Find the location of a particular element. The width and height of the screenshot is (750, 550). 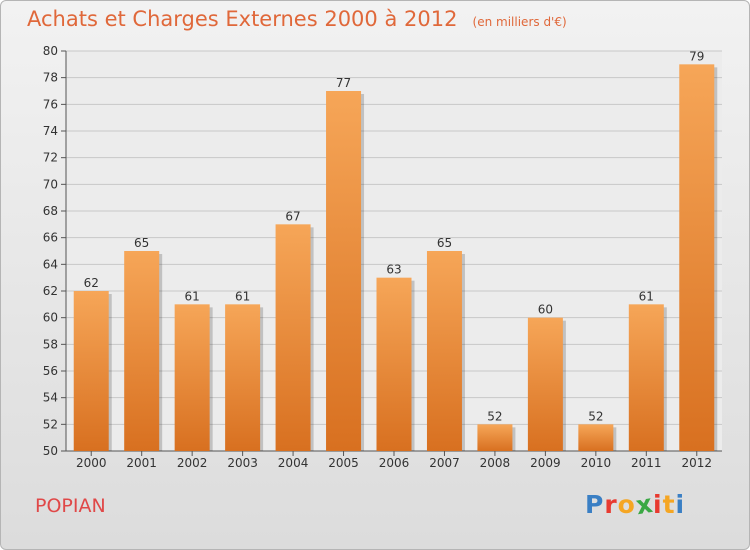

y-tick-label: 60 is located at coordinates (50, 318).